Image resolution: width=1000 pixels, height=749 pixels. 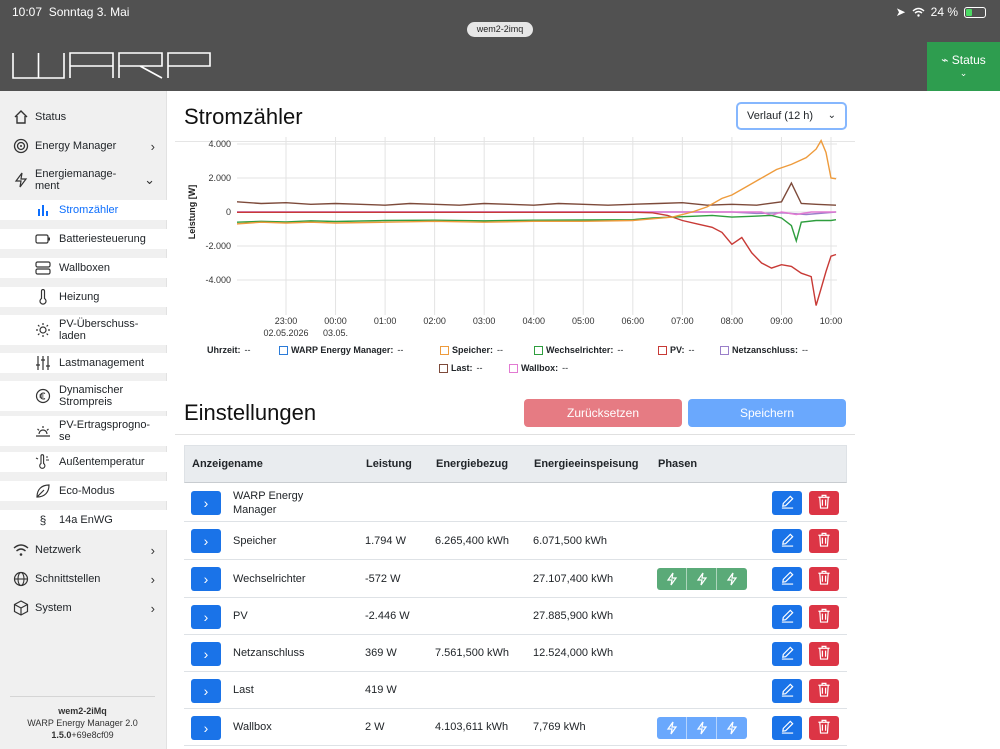 What do you see at coordinates (335, 332) in the screenshot?
I see `x-tick-date: 03.05.` at bounding box center [335, 332].